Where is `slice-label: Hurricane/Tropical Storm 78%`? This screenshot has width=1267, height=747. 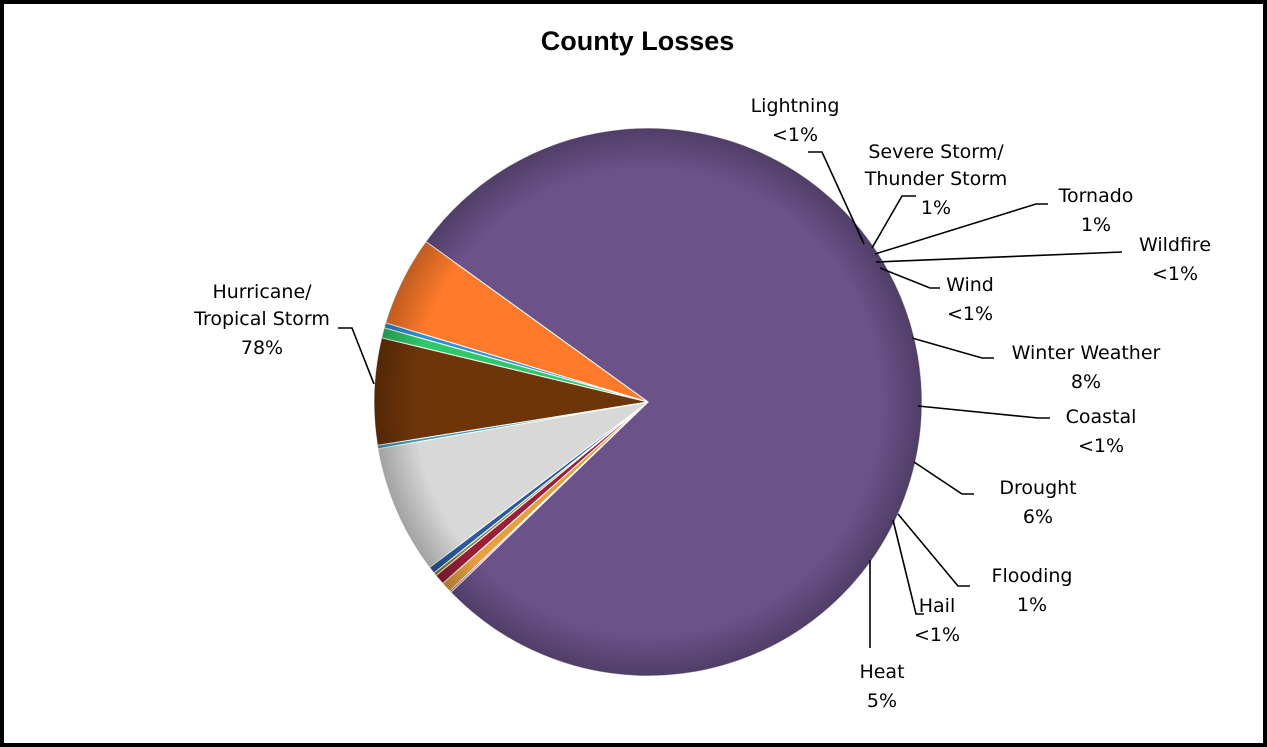
slice-label: Hurricane/Tropical Storm 78% is located at coordinates (261, 320).